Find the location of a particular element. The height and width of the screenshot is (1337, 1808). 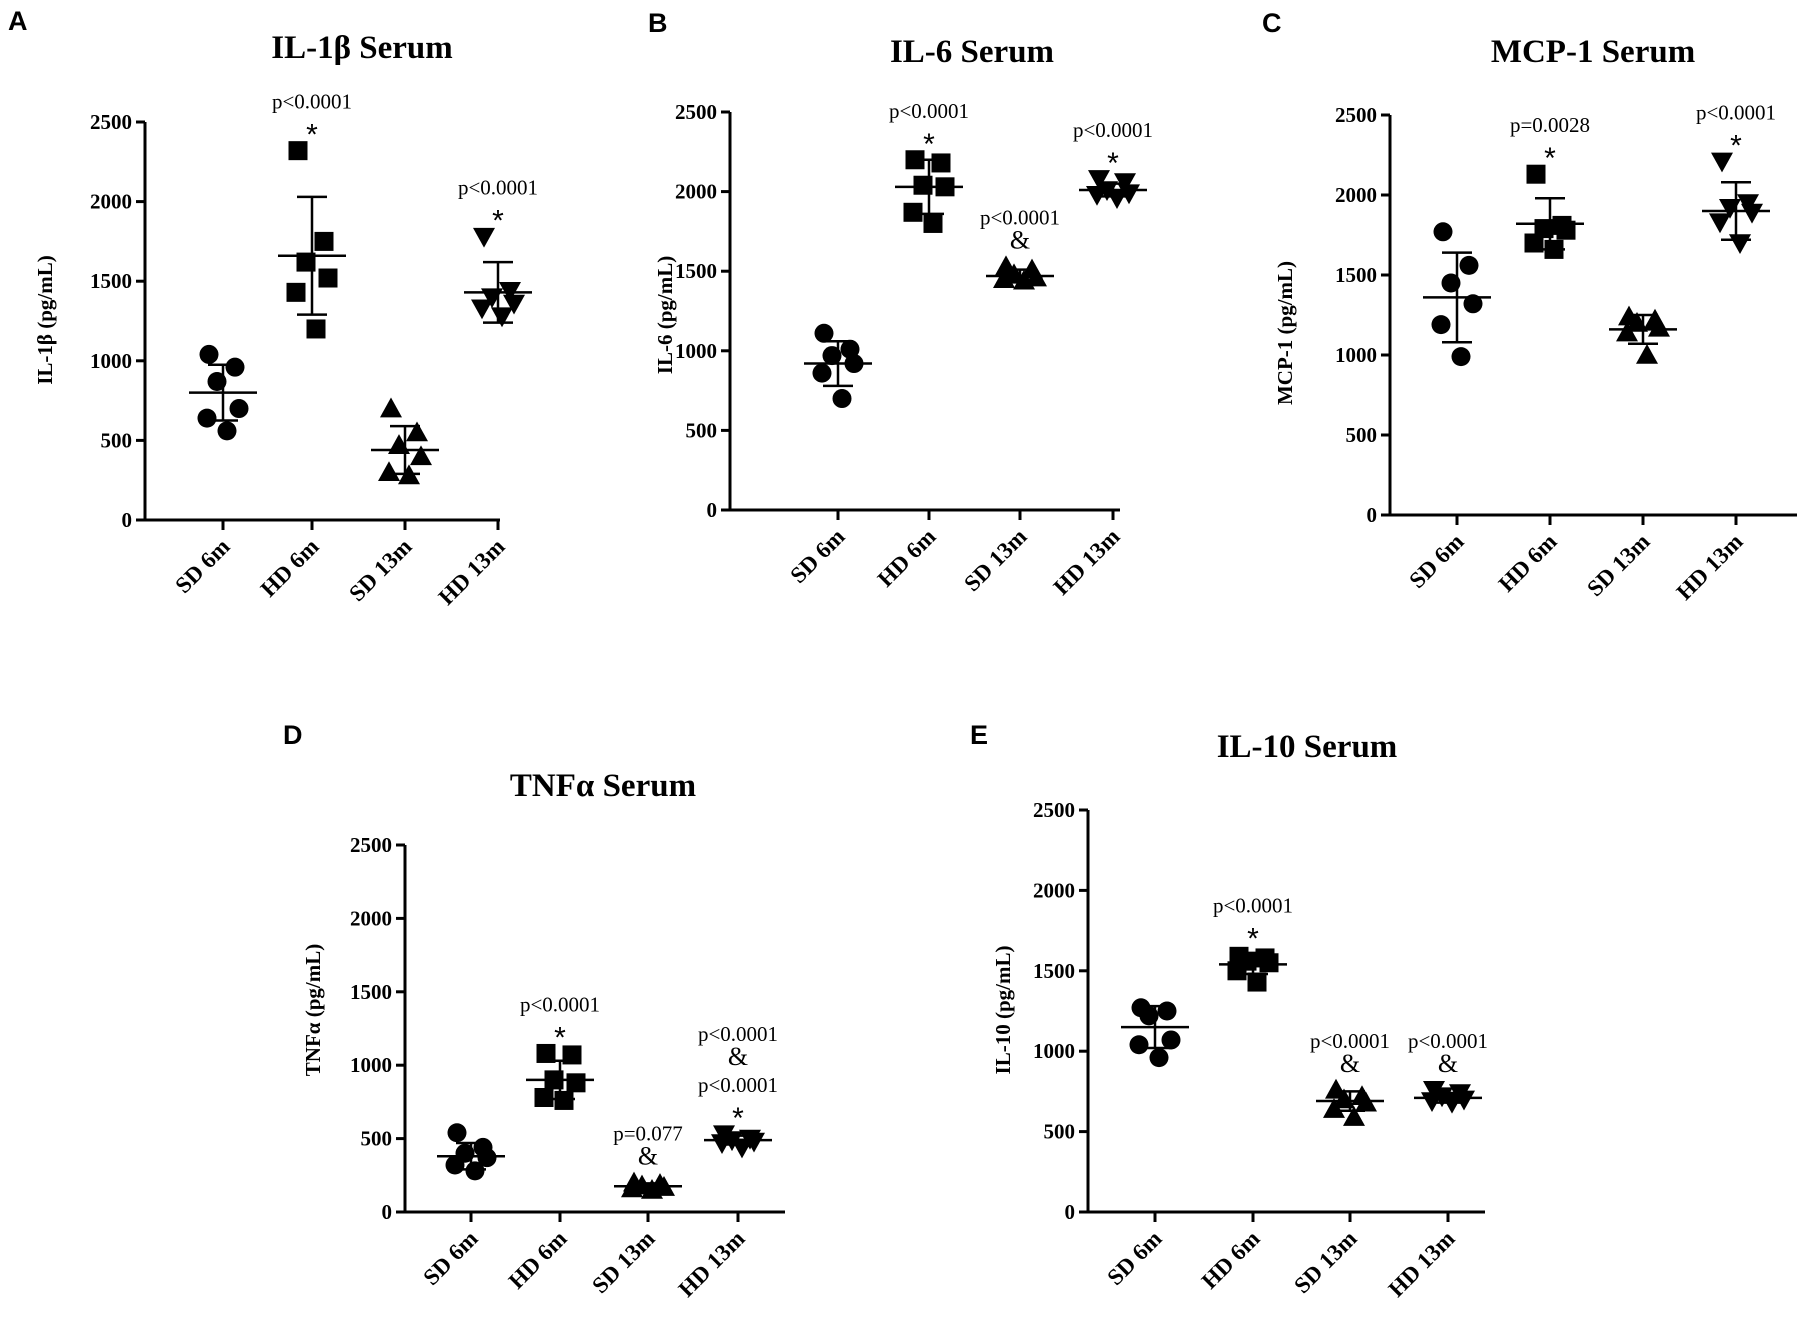

chart-title: IL-10 Serum is located at coordinates (1307, 747).